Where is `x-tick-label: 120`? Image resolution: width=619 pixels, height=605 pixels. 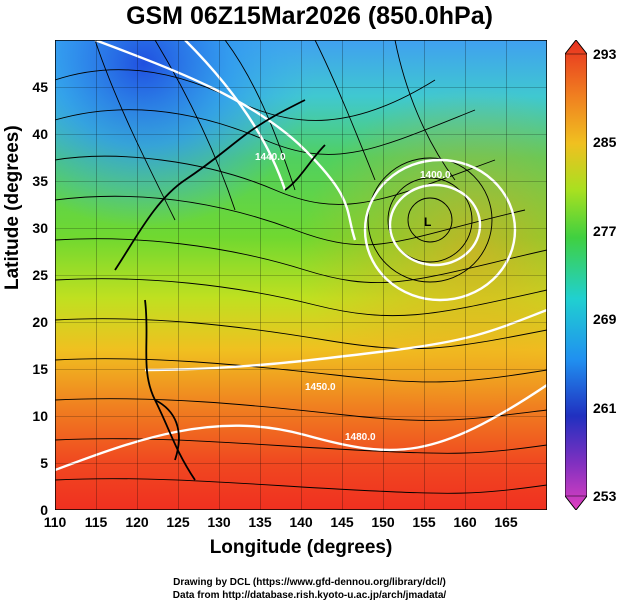 x-tick-label: 120 is located at coordinates (137, 522).